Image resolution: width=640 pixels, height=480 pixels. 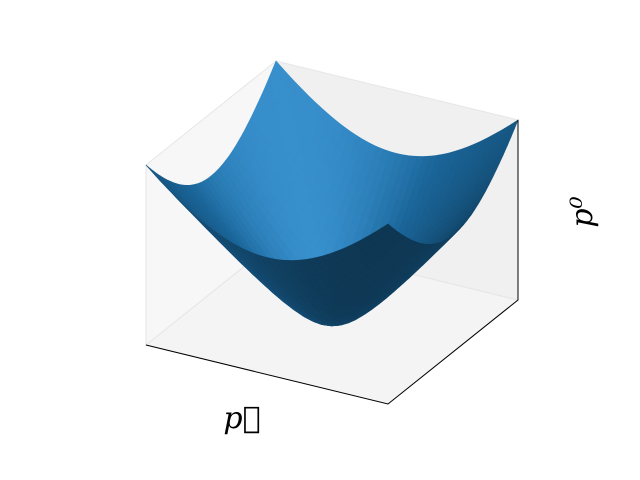 What do you see at coordinates (386, 227) in the screenshot?
I see `surface-patch` at bounding box center [386, 227].